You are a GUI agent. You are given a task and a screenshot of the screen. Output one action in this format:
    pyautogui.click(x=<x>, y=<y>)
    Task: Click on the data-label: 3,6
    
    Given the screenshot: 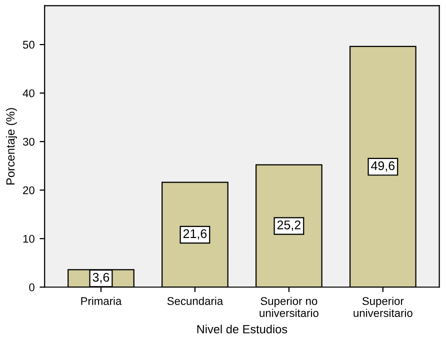 What is the action you would take?
    pyautogui.click(x=101, y=278)
    